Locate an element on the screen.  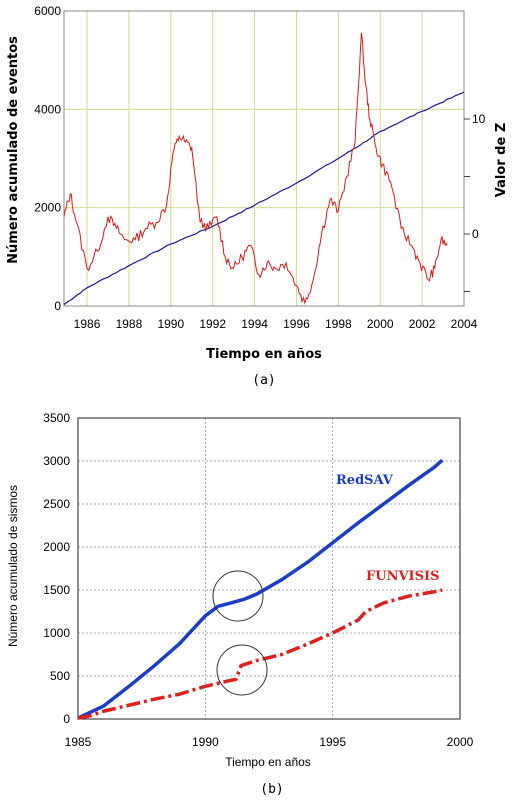
legend-funvisis: FUNVISIS is located at coordinates (402, 576).